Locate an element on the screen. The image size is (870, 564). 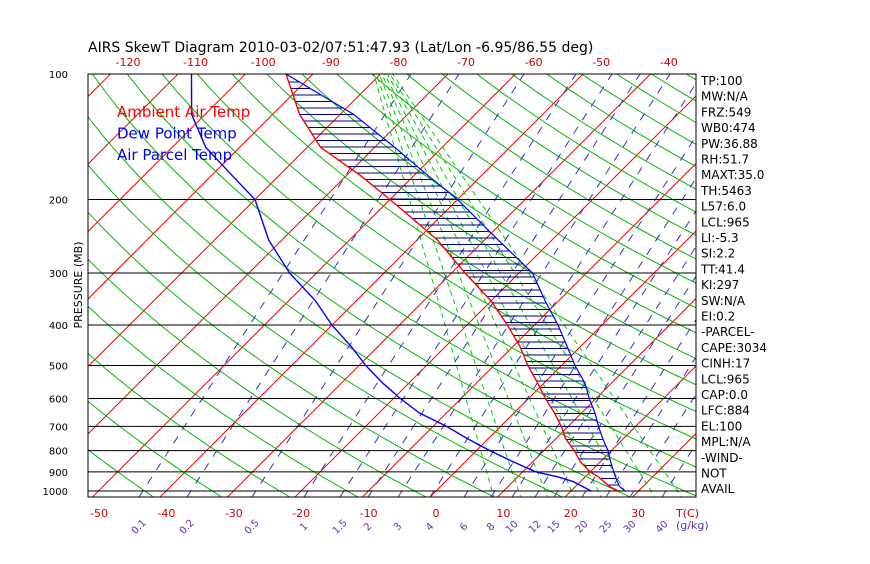
index-label: SI:2.2 is located at coordinates (718, 254).